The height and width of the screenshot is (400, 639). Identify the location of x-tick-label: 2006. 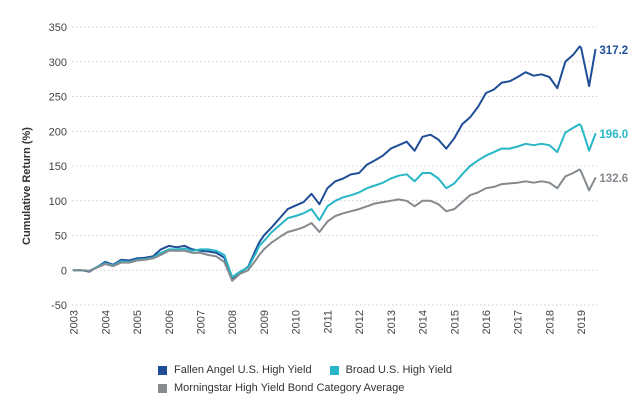
(170, 322).